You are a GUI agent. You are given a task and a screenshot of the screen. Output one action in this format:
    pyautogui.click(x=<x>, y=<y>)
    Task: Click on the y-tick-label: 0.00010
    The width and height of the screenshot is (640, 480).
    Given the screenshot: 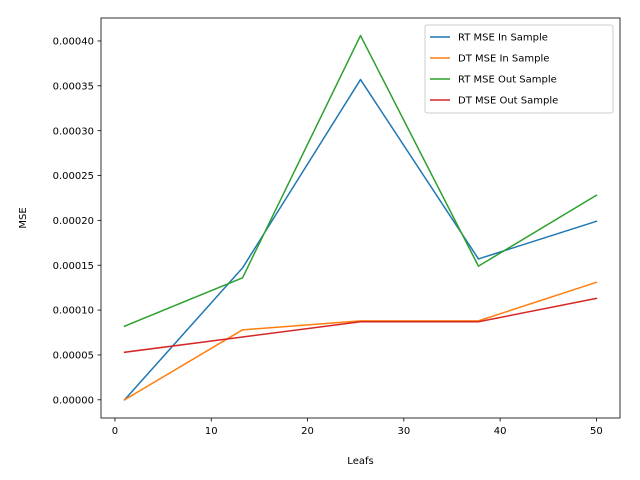 What is the action you would take?
    pyautogui.click(x=73, y=311)
    